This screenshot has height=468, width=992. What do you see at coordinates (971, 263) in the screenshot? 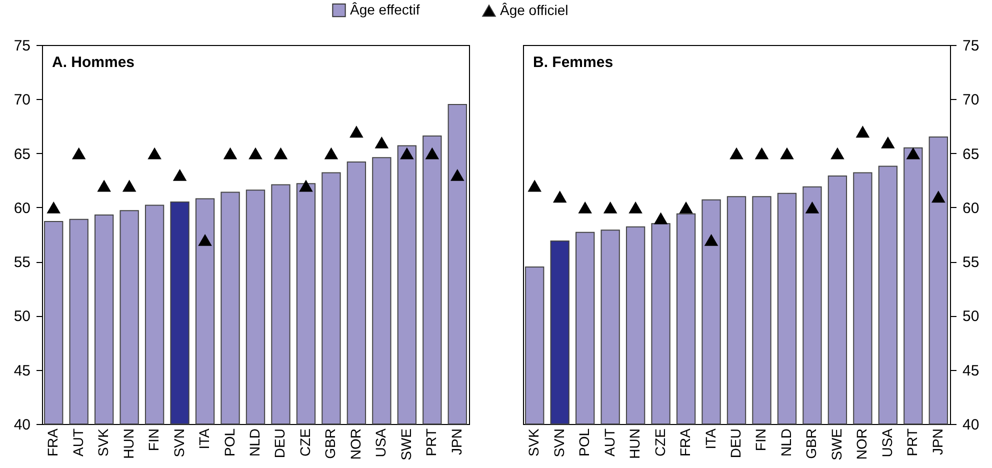
I see `y2-tick-label: 55` at bounding box center [971, 263].